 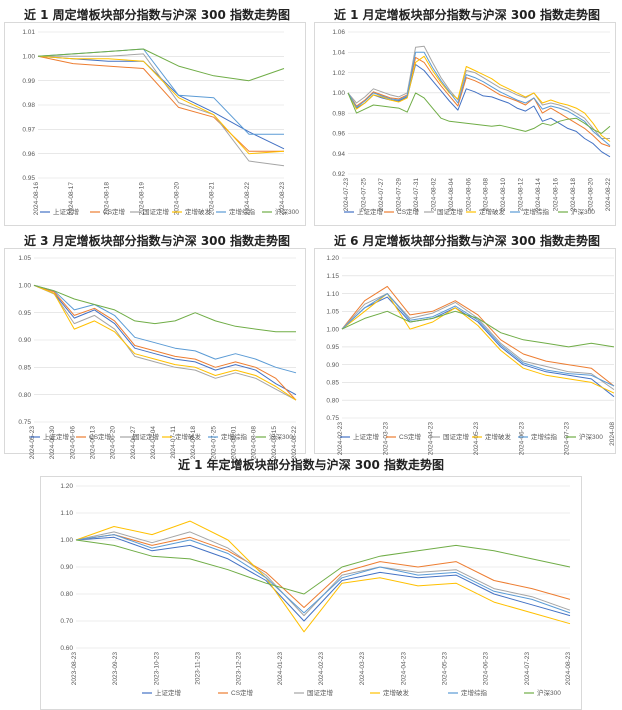 I want to click on y-tick-label: 1.10, so click(x=66, y=513).